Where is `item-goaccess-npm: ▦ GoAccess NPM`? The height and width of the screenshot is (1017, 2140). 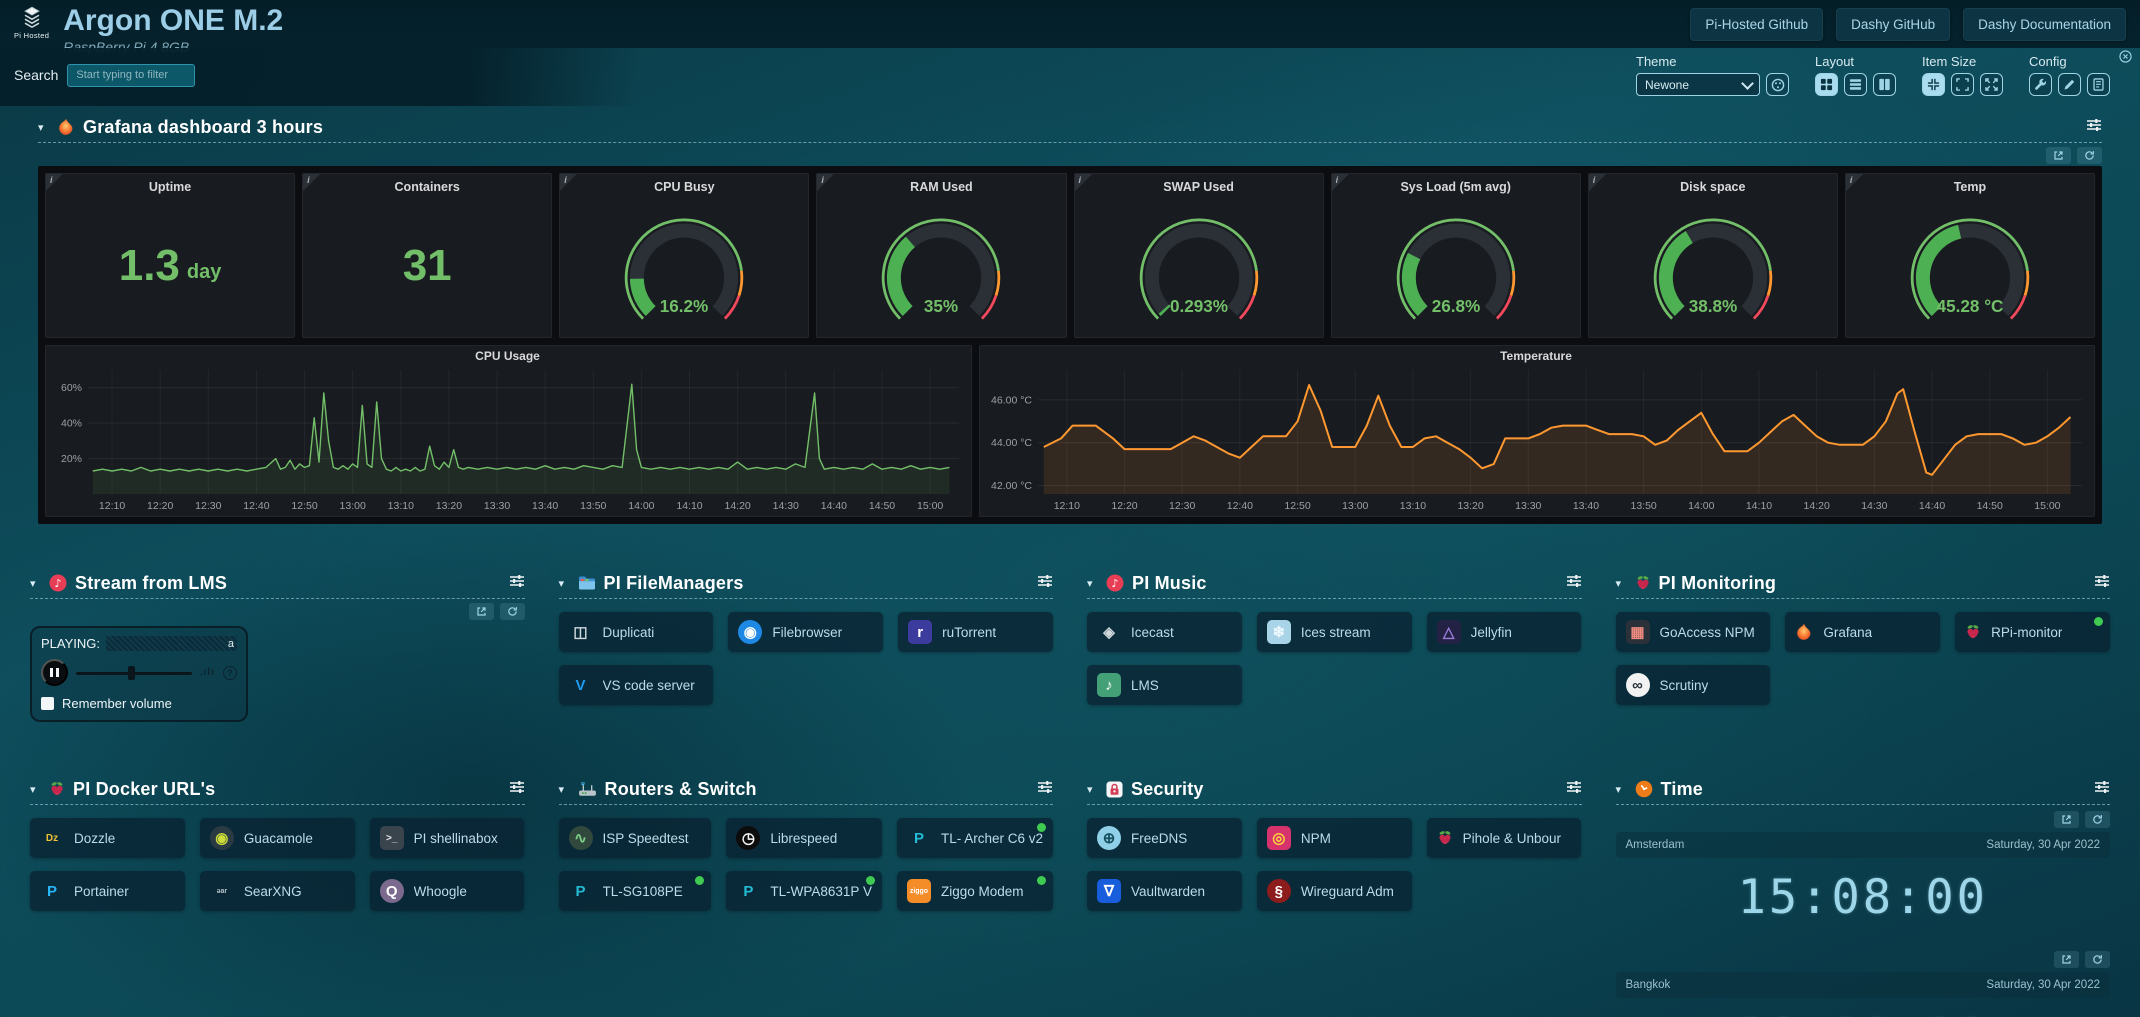
item-goaccess-npm: ▦ GoAccess NPM is located at coordinates (1693, 632).